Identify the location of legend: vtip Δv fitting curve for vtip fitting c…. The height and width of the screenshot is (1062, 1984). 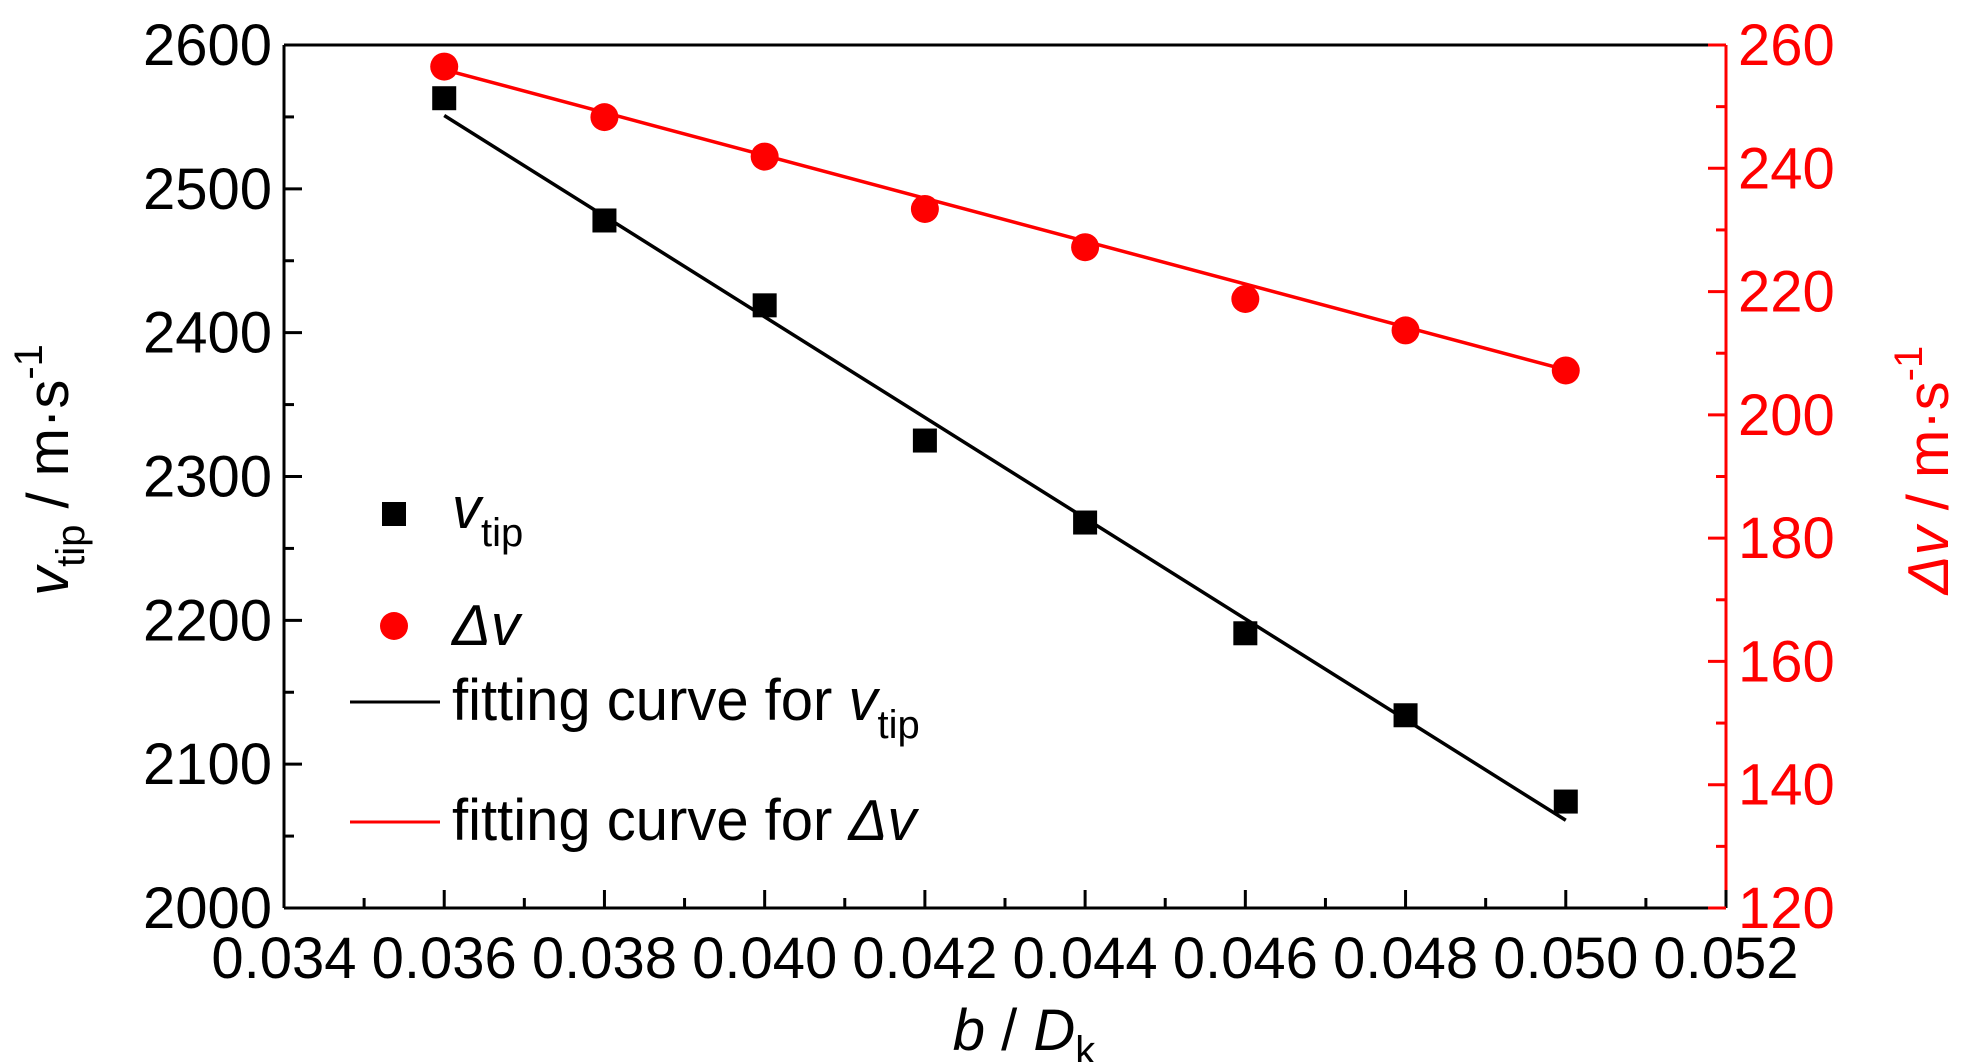
(635, 664).